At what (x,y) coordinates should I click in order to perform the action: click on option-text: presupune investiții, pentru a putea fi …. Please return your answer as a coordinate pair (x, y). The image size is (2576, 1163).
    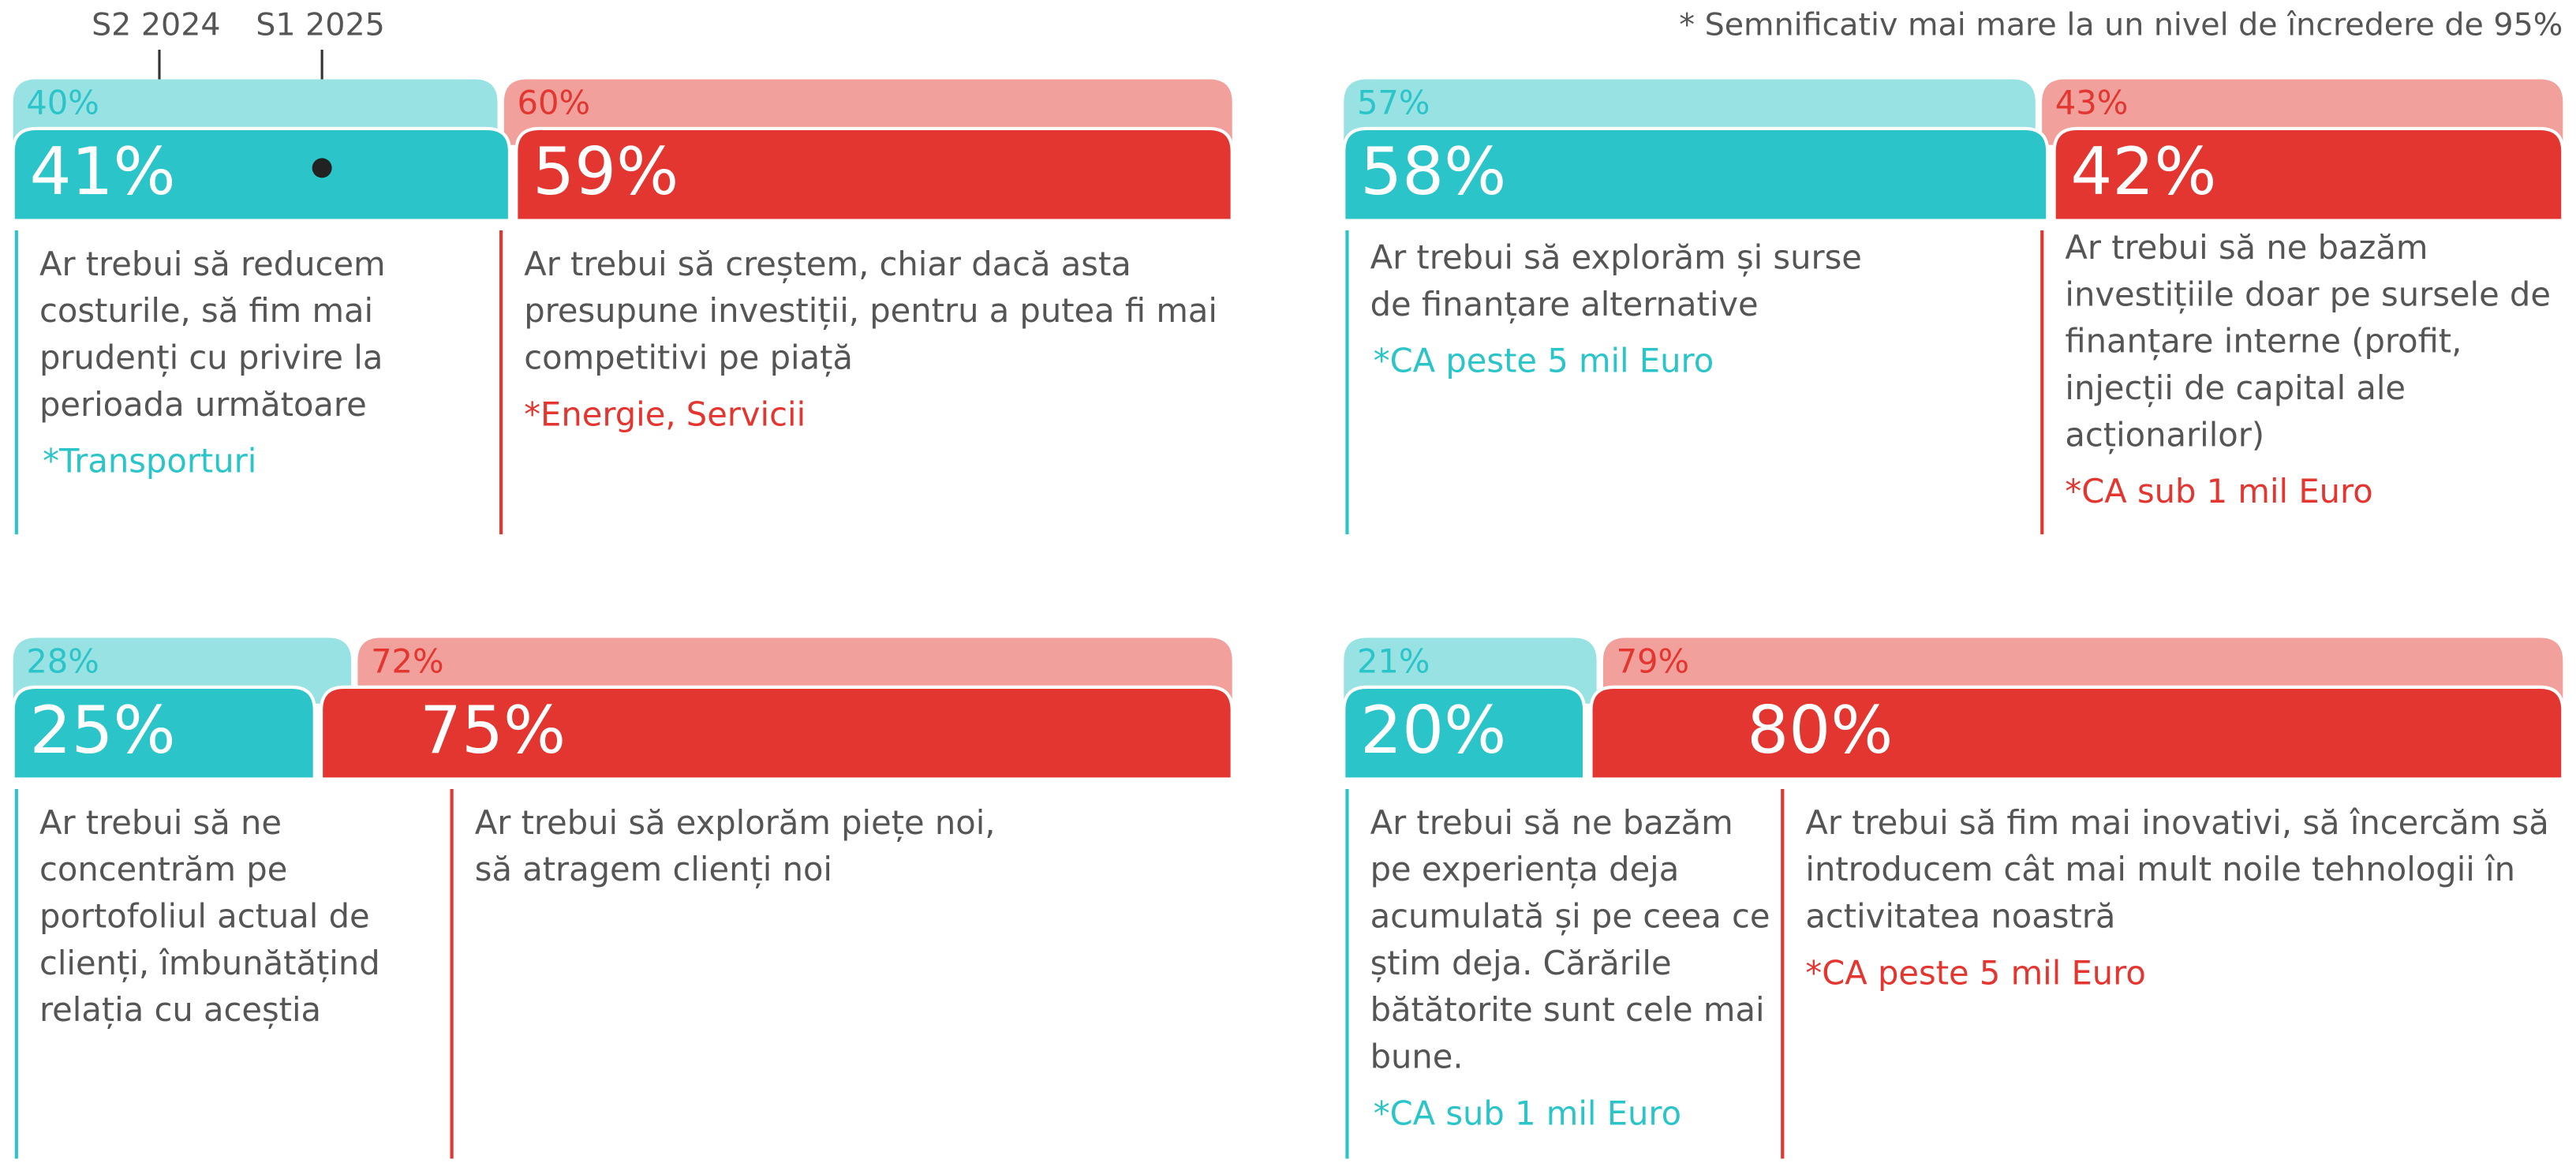
    Looking at the image, I should click on (870, 310).